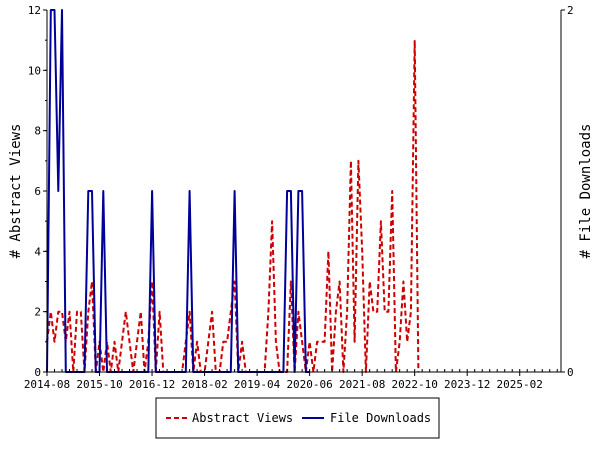 The width and height of the screenshot is (600, 450). I want to click on y-right-tick-label: 2, so click(570, 10).